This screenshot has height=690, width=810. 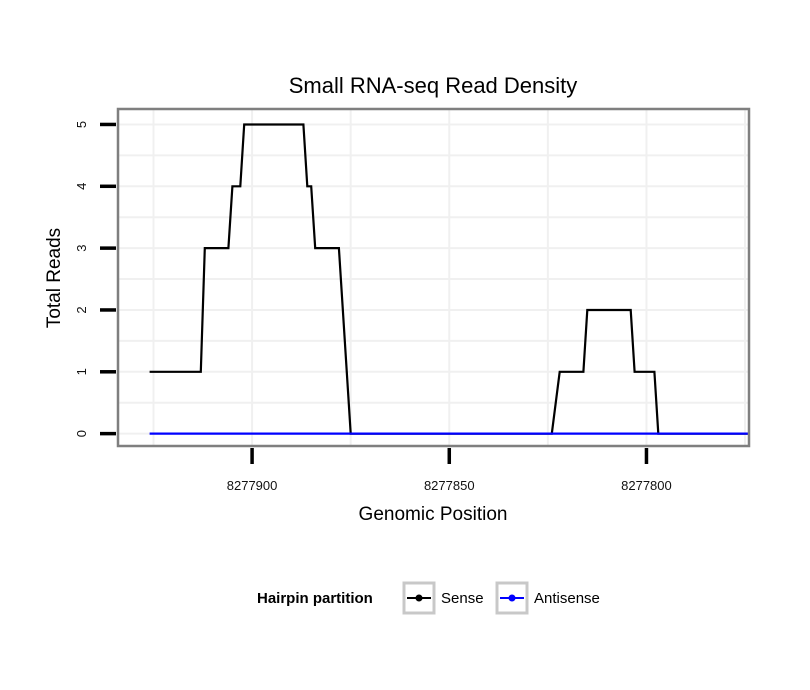 What do you see at coordinates (81, 433) in the screenshot?
I see `y-tick-label: 0` at bounding box center [81, 433].